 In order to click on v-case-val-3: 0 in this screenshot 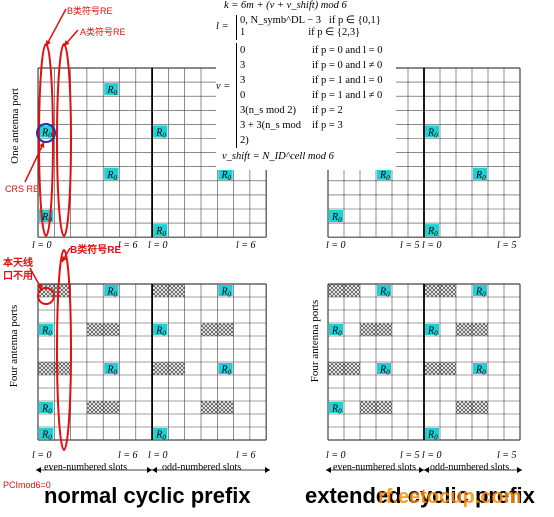, I will do `click(243, 95)`.